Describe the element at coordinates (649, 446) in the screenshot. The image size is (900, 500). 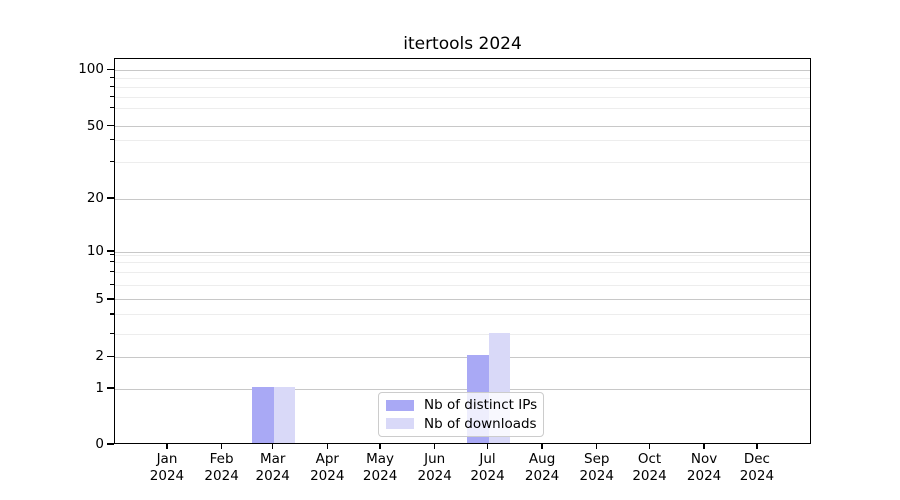
I see `x-tick-oct` at that location.